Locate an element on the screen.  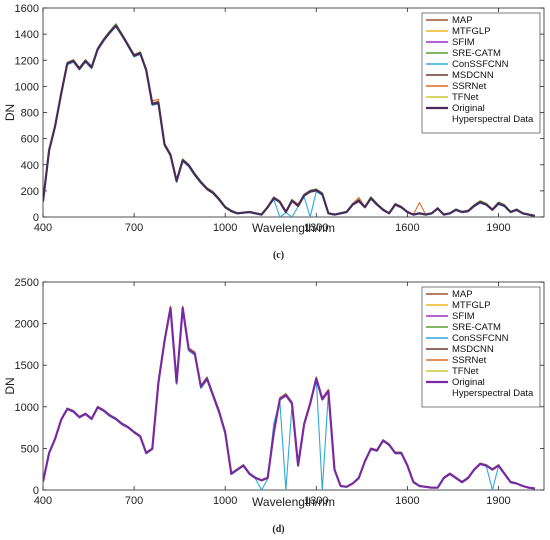
panel-caption: (c) is located at coordinates (278, 255).